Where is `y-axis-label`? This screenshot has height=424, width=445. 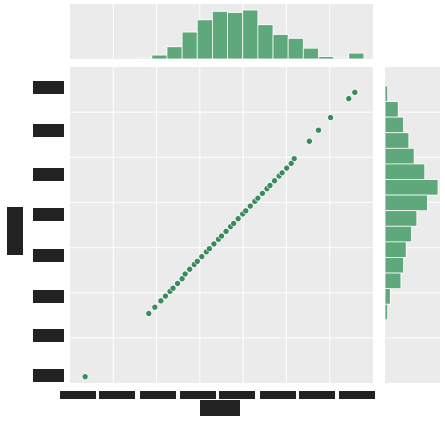 y-axis-label is located at coordinates (15, 231).